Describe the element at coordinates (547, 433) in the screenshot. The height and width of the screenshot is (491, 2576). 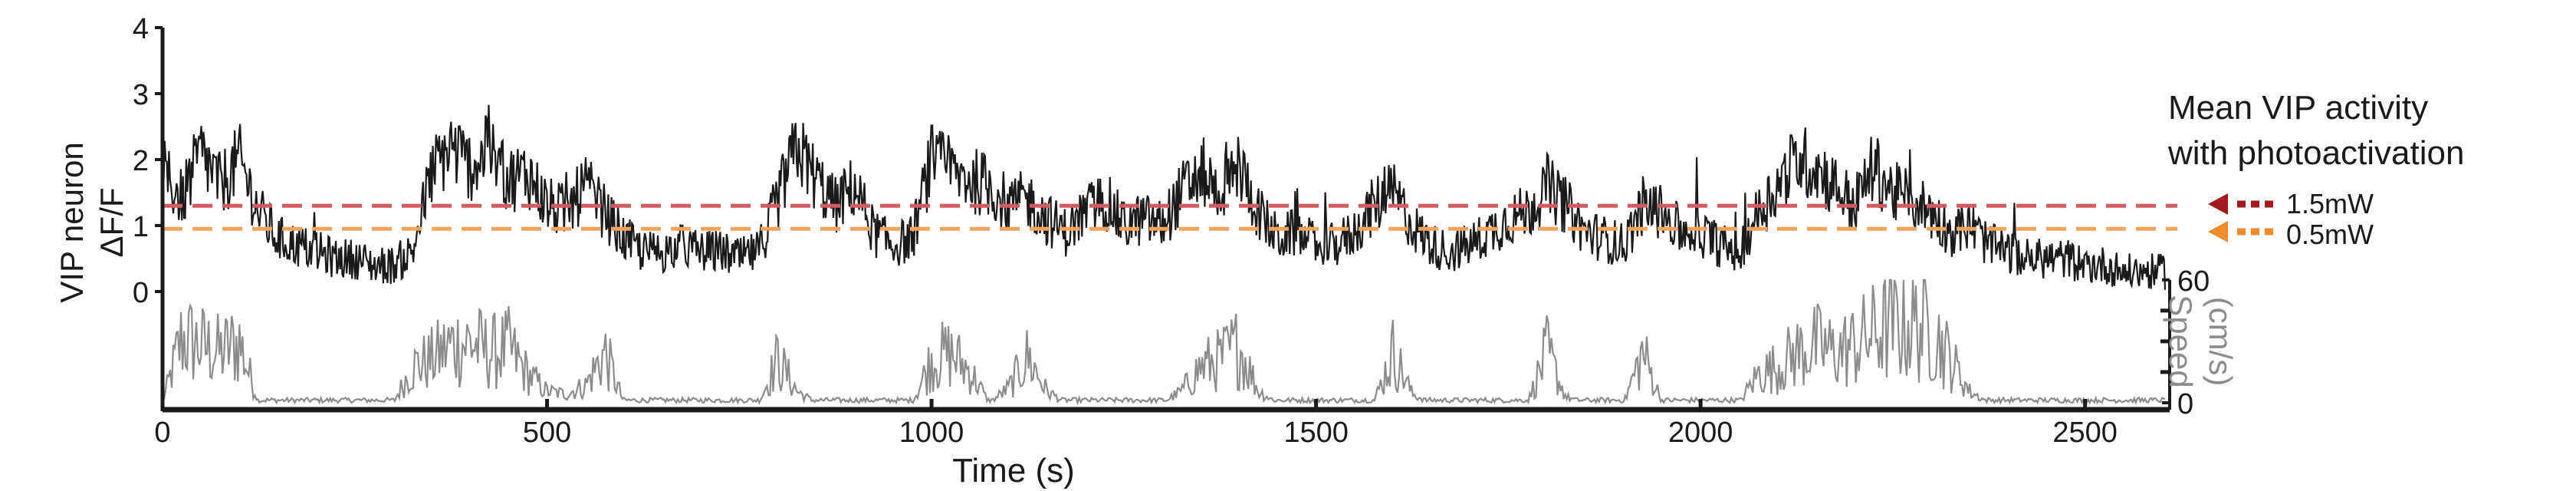
I see `x-tick-label-500: 500` at that location.